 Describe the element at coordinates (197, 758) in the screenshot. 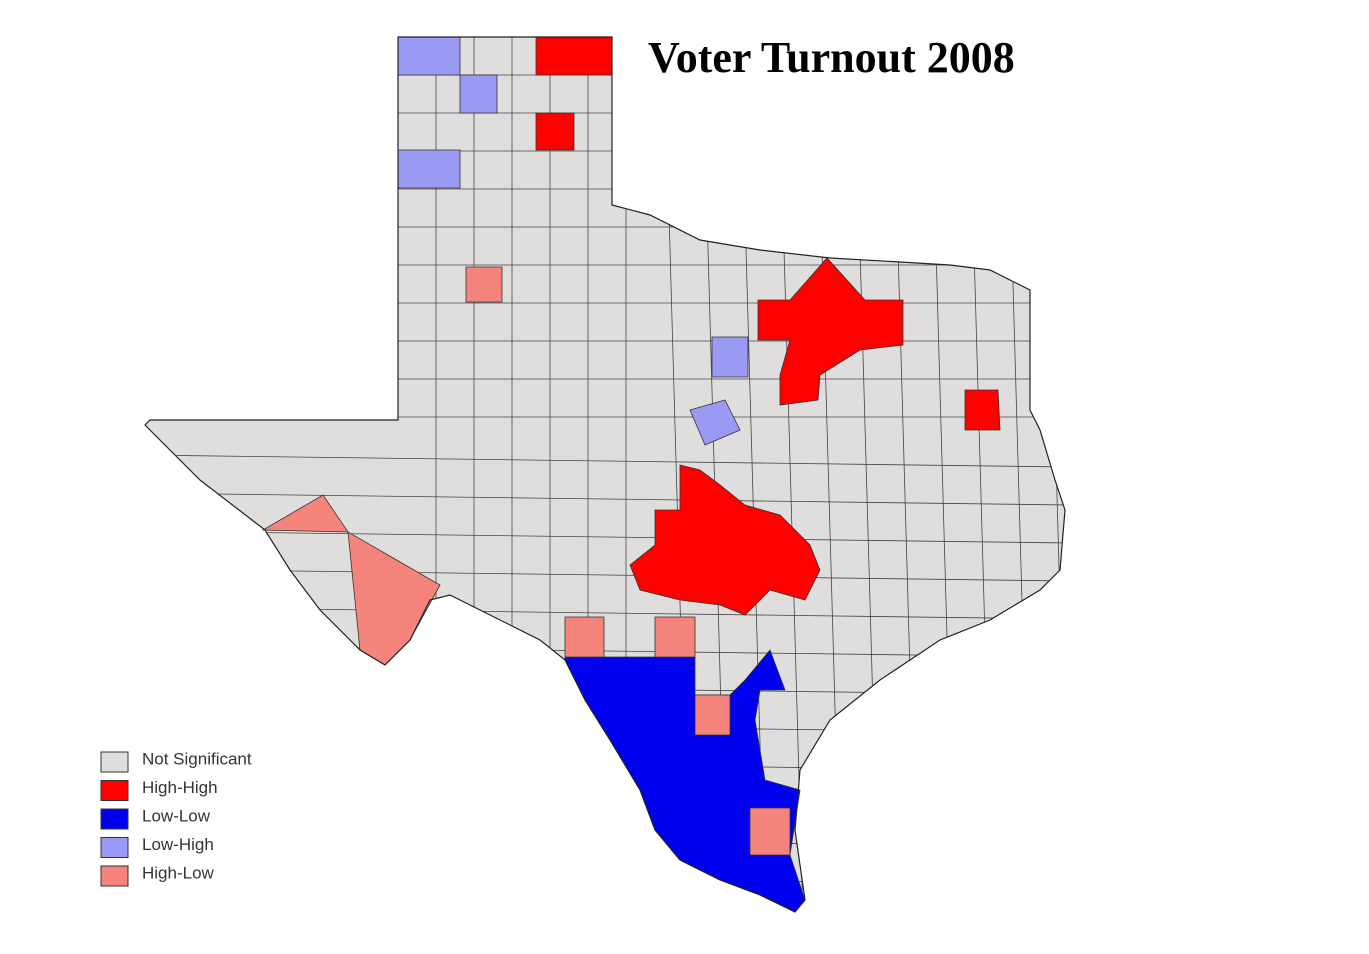

I see `legend-label: Not Significant` at that location.